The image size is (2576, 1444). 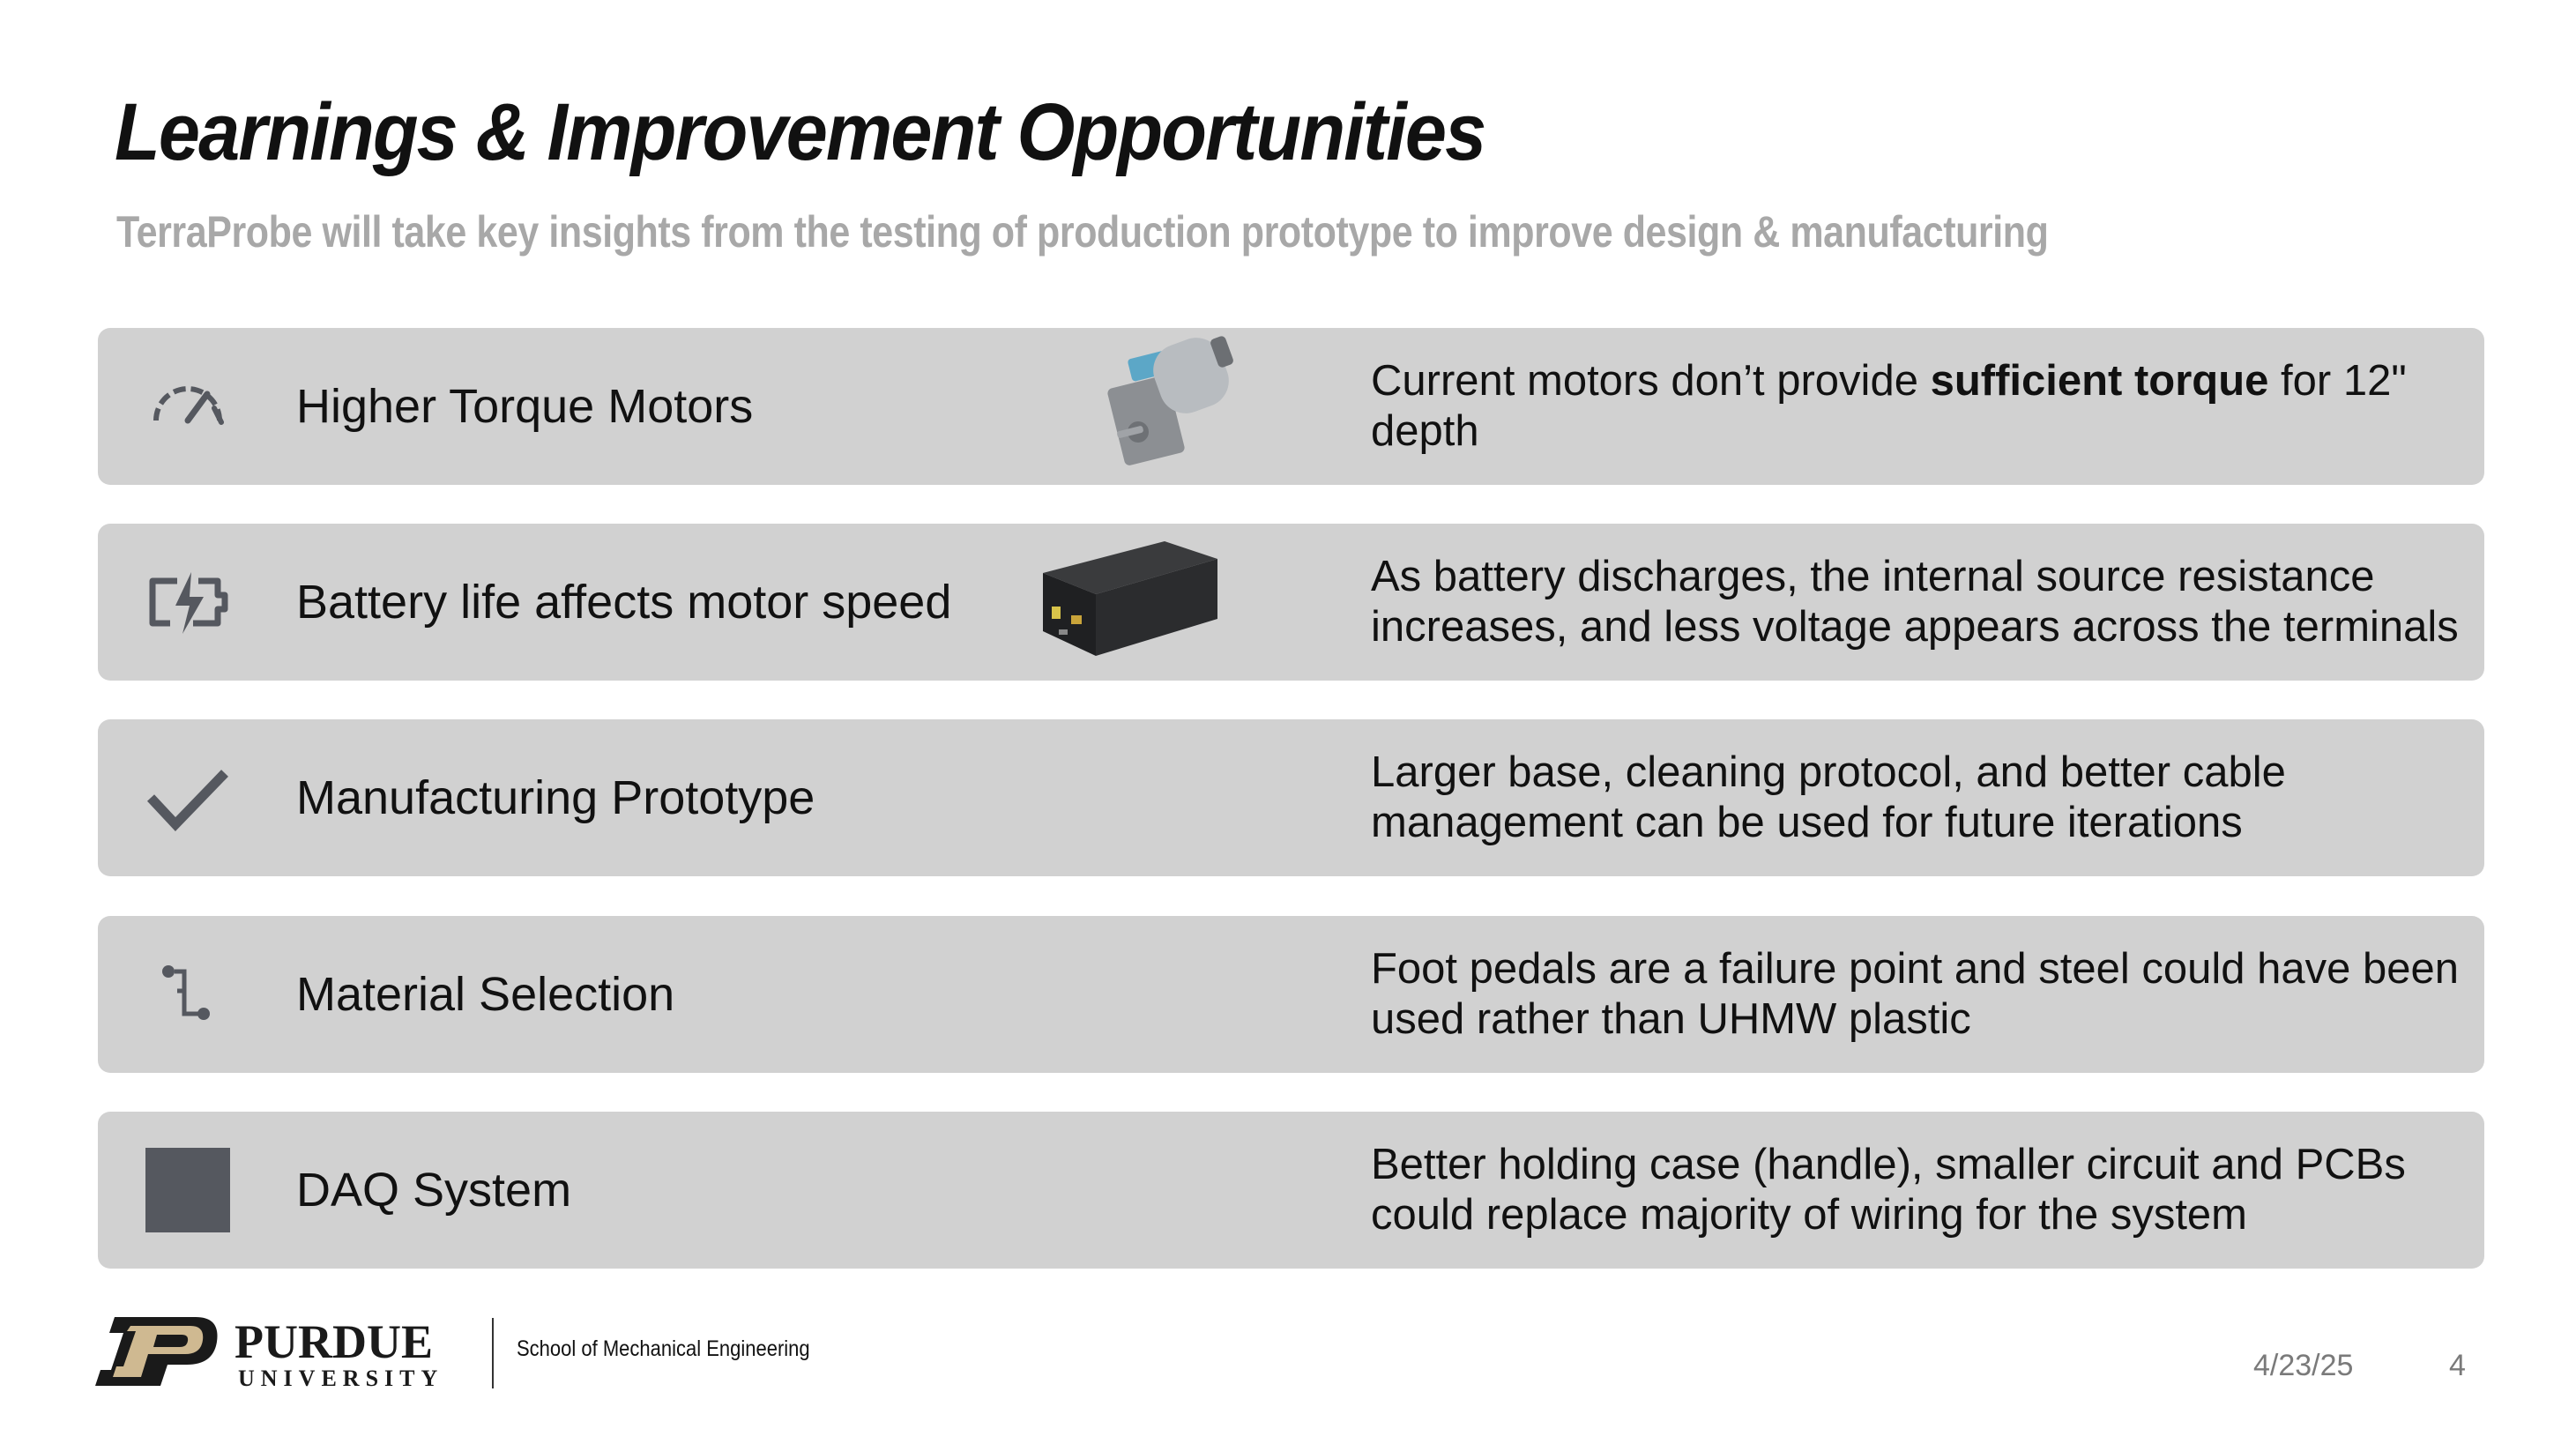 What do you see at coordinates (340, 1378) in the screenshot?
I see `logo-subword: UNIVERSITY` at bounding box center [340, 1378].